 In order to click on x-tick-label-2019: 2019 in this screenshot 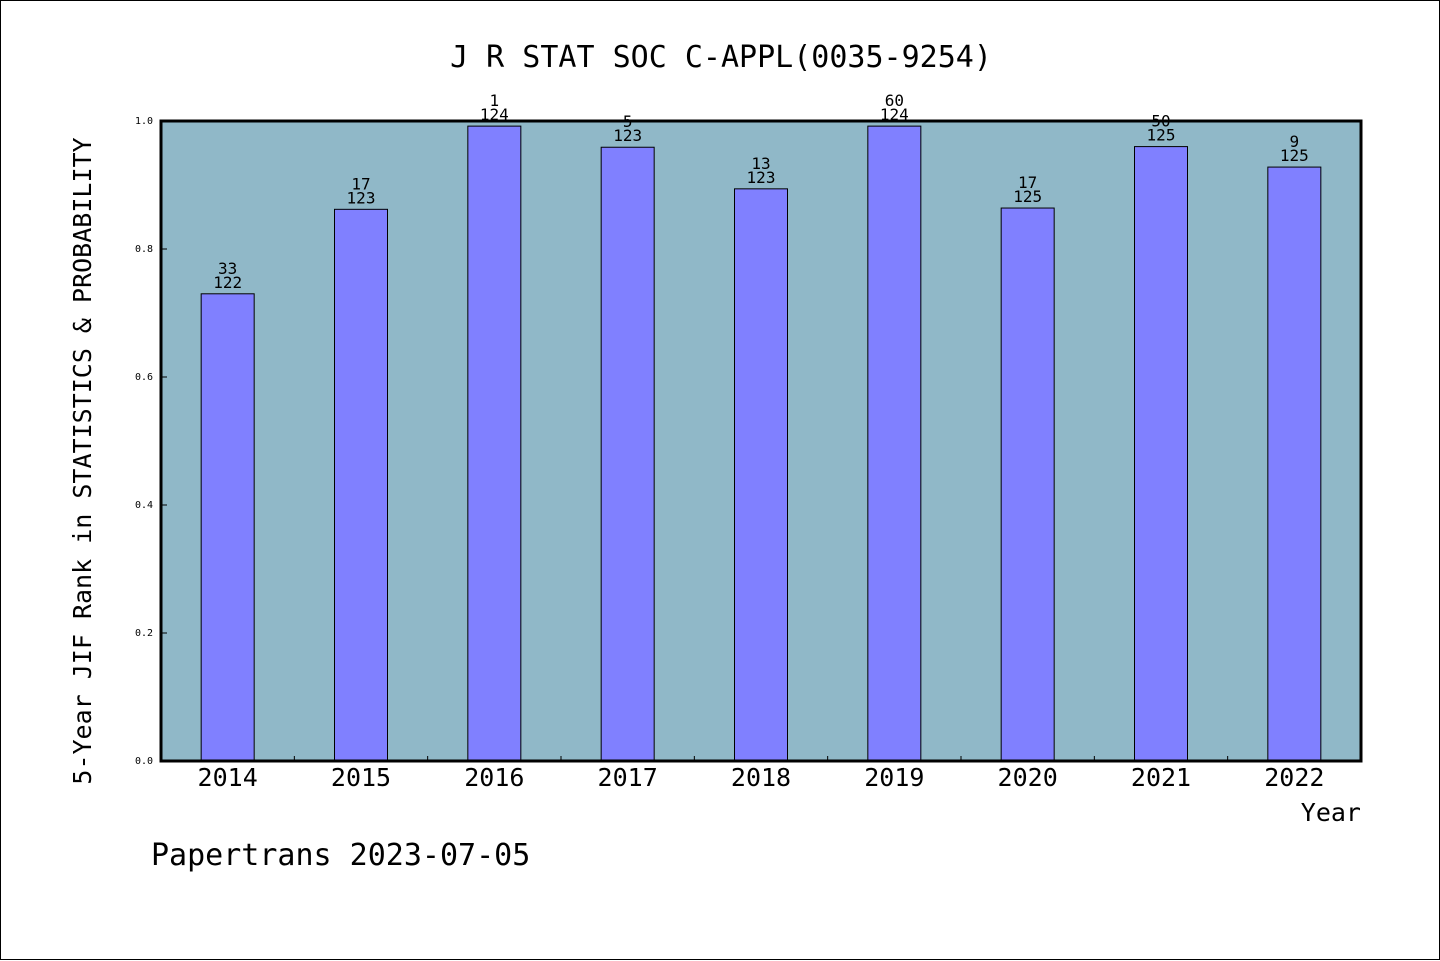, I will do `click(894, 777)`.